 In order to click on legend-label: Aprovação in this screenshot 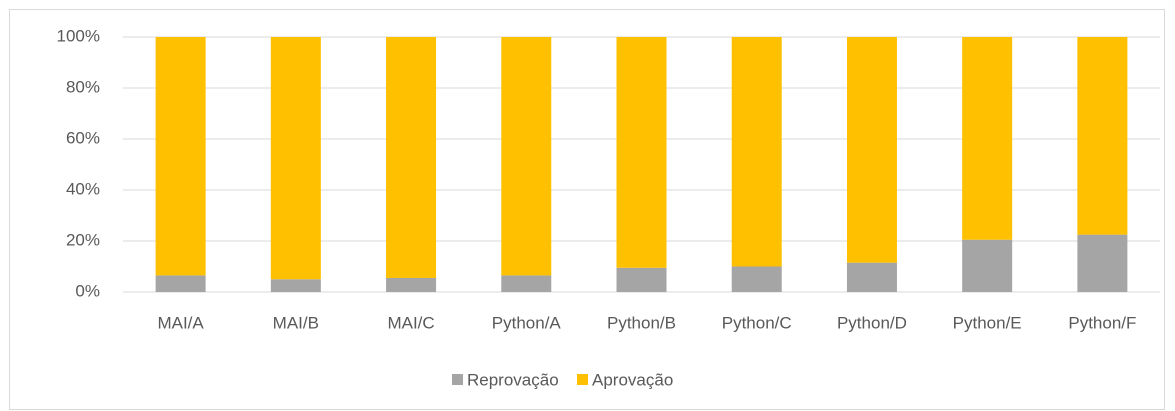, I will do `click(632, 379)`.